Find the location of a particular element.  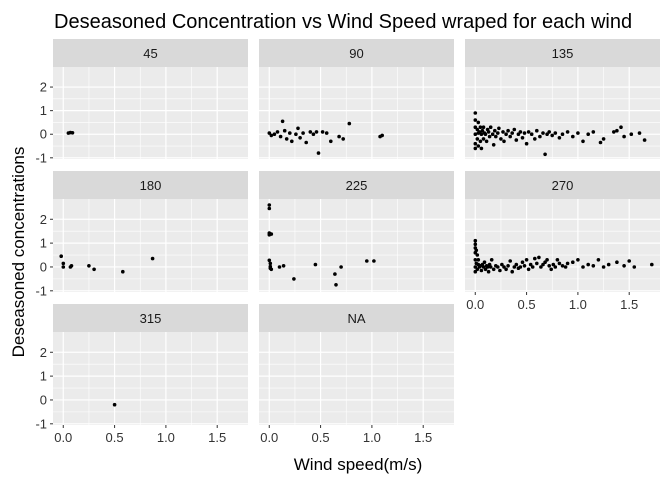

x-tick-label: 0.0 is located at coordinates (63, 437).